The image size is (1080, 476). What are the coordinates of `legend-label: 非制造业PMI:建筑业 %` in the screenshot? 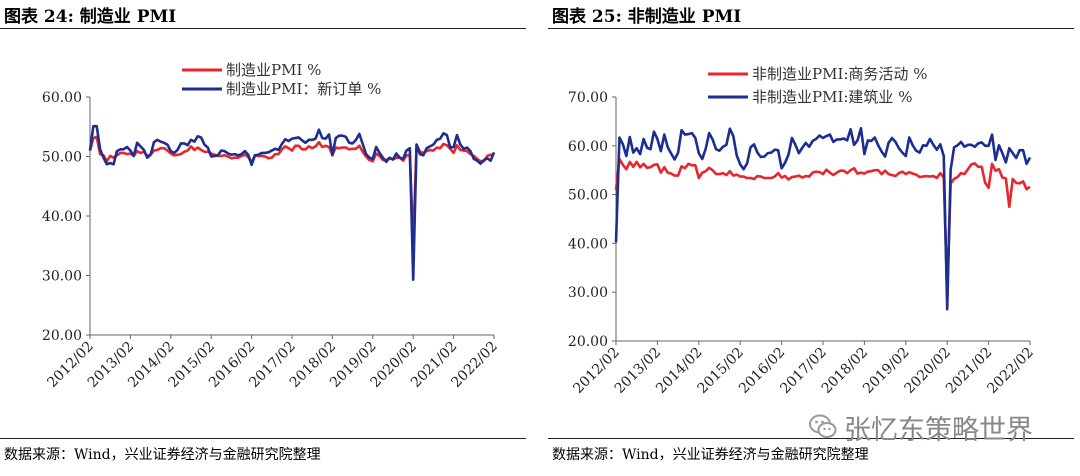 It's located at (832, 97).